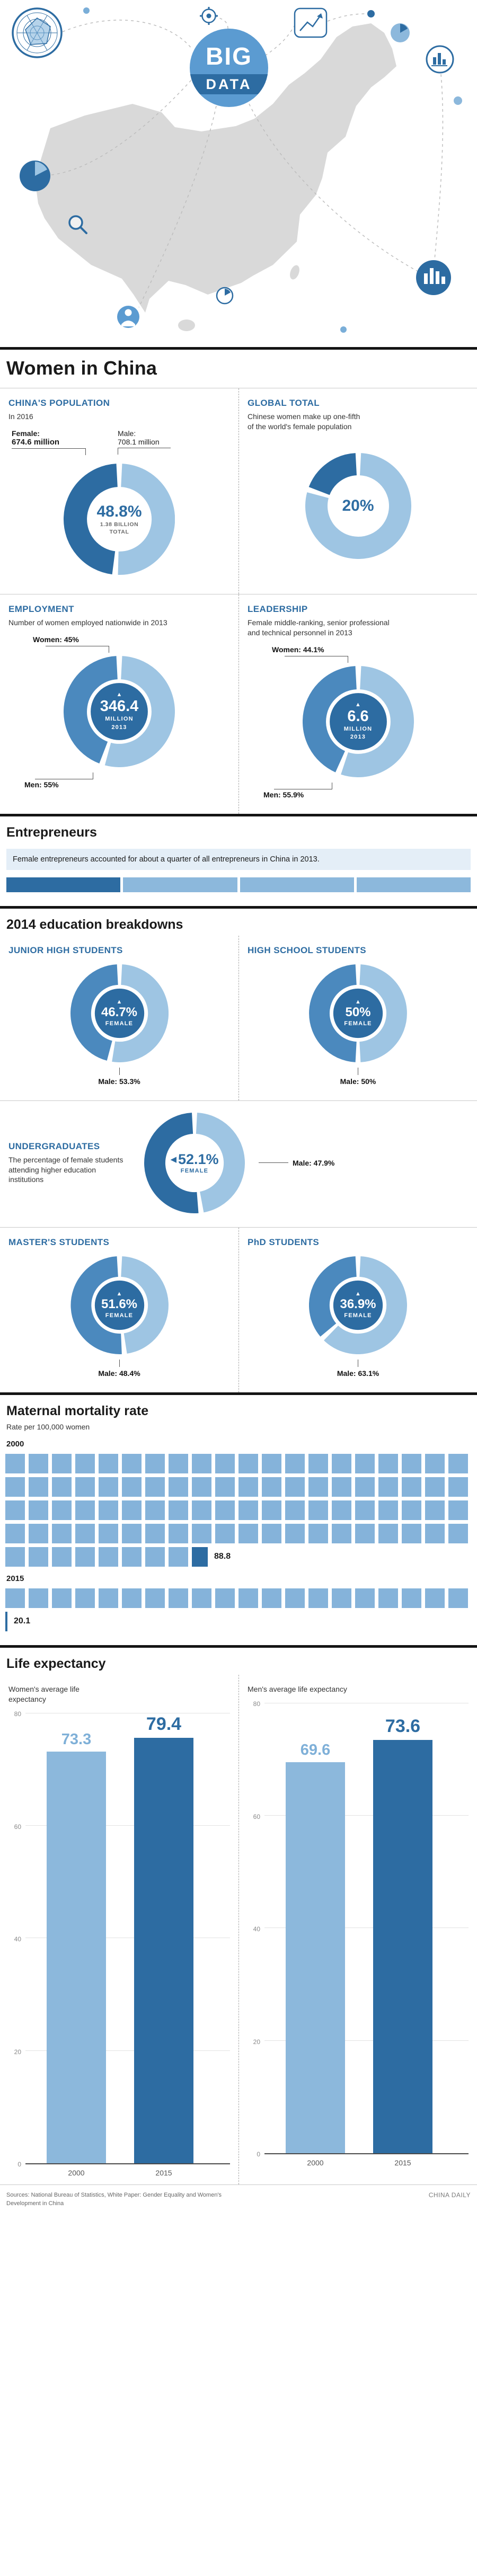 This screenshot has width=477, height=2576. What do you see at coordinates (297, 1163) in the screenshot?
I see `male-share-callout: Male: 47.9%` at bounding box center [297, 1163].